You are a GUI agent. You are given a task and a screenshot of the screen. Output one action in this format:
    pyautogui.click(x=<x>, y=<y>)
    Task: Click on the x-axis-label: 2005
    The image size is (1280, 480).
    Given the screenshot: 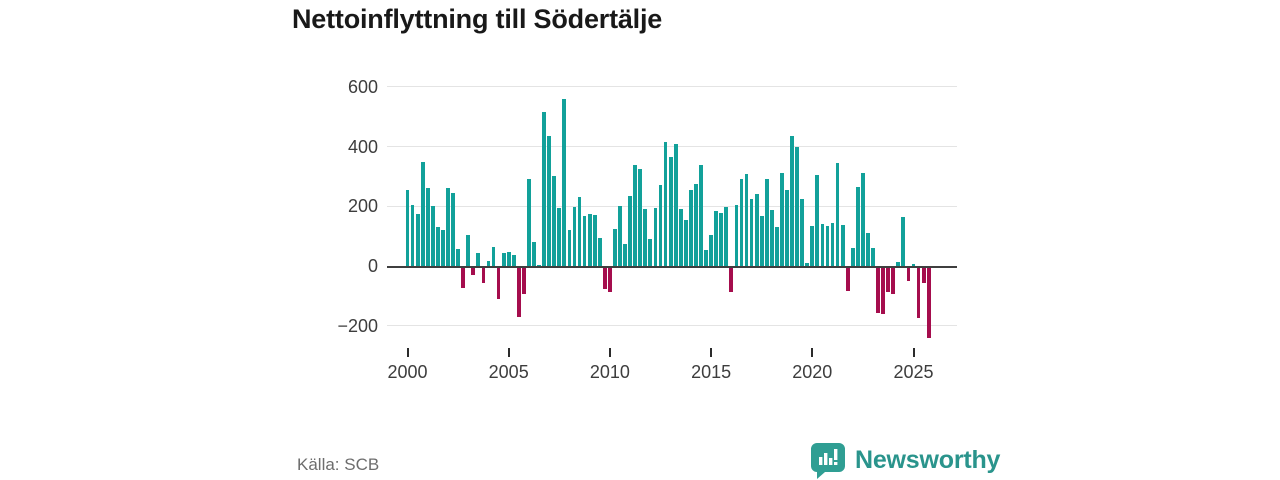 What is the action you would take?
    pyautogui.click(x=508, y=372)
    